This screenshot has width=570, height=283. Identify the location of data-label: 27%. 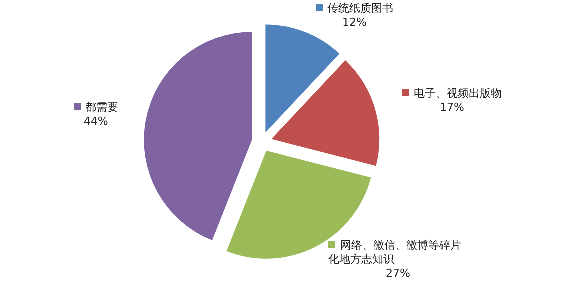
(398, 274).